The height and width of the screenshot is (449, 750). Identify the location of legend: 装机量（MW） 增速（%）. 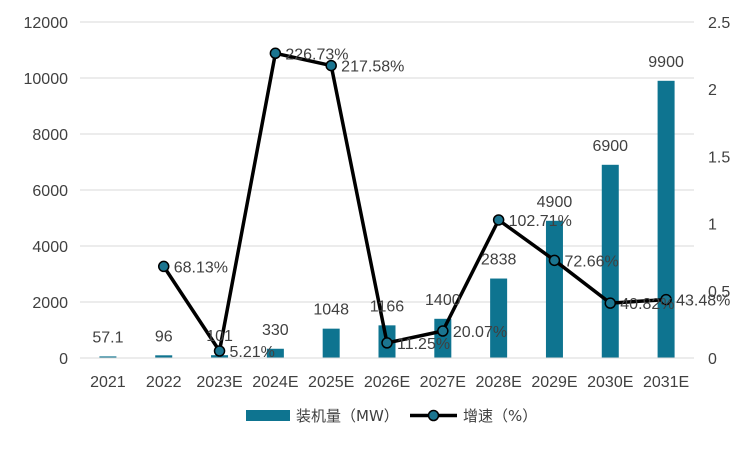
(391, 416).